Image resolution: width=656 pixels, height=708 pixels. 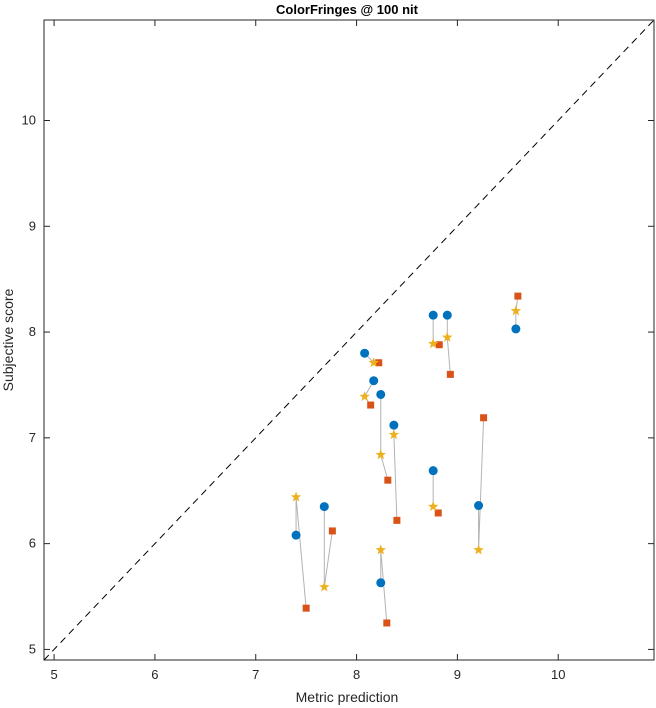 What do you see at coordinates (29, 119) in the screenshot?
I see `y-tick-label: 10` at bounding box center [29, 119].